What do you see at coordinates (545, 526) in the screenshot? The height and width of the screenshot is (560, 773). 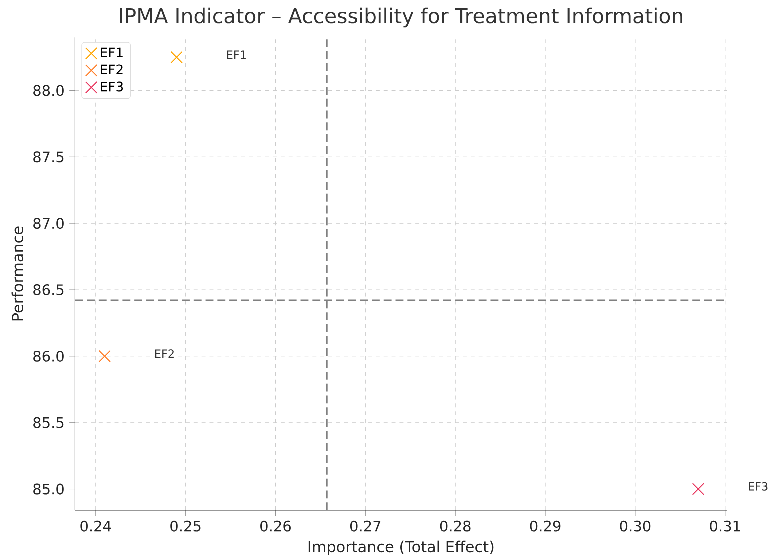 I see `x-tick-label: 0.29` at bounding box center [545, 526].